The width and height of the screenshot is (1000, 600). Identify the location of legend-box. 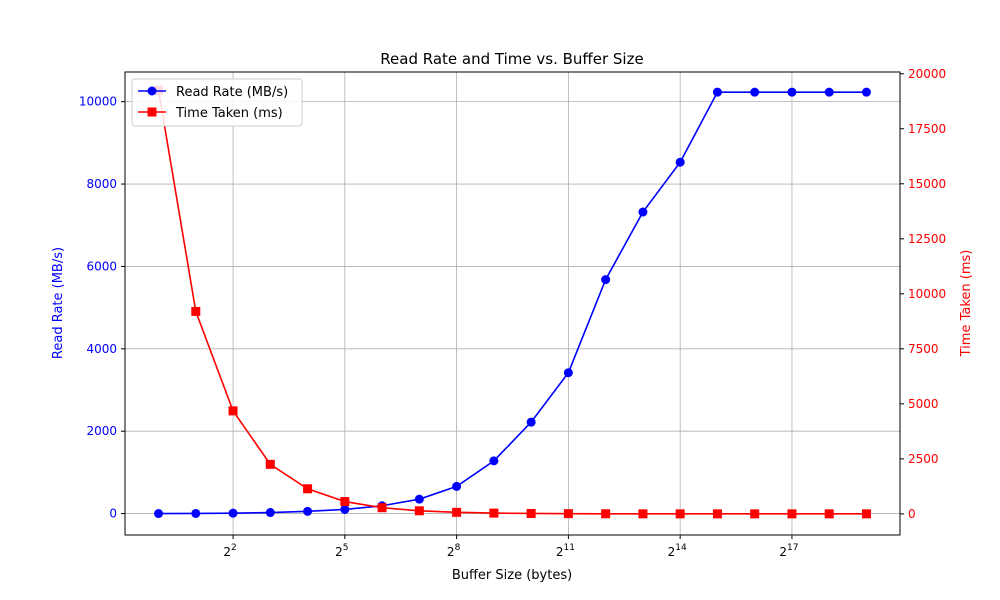
(217, 102).